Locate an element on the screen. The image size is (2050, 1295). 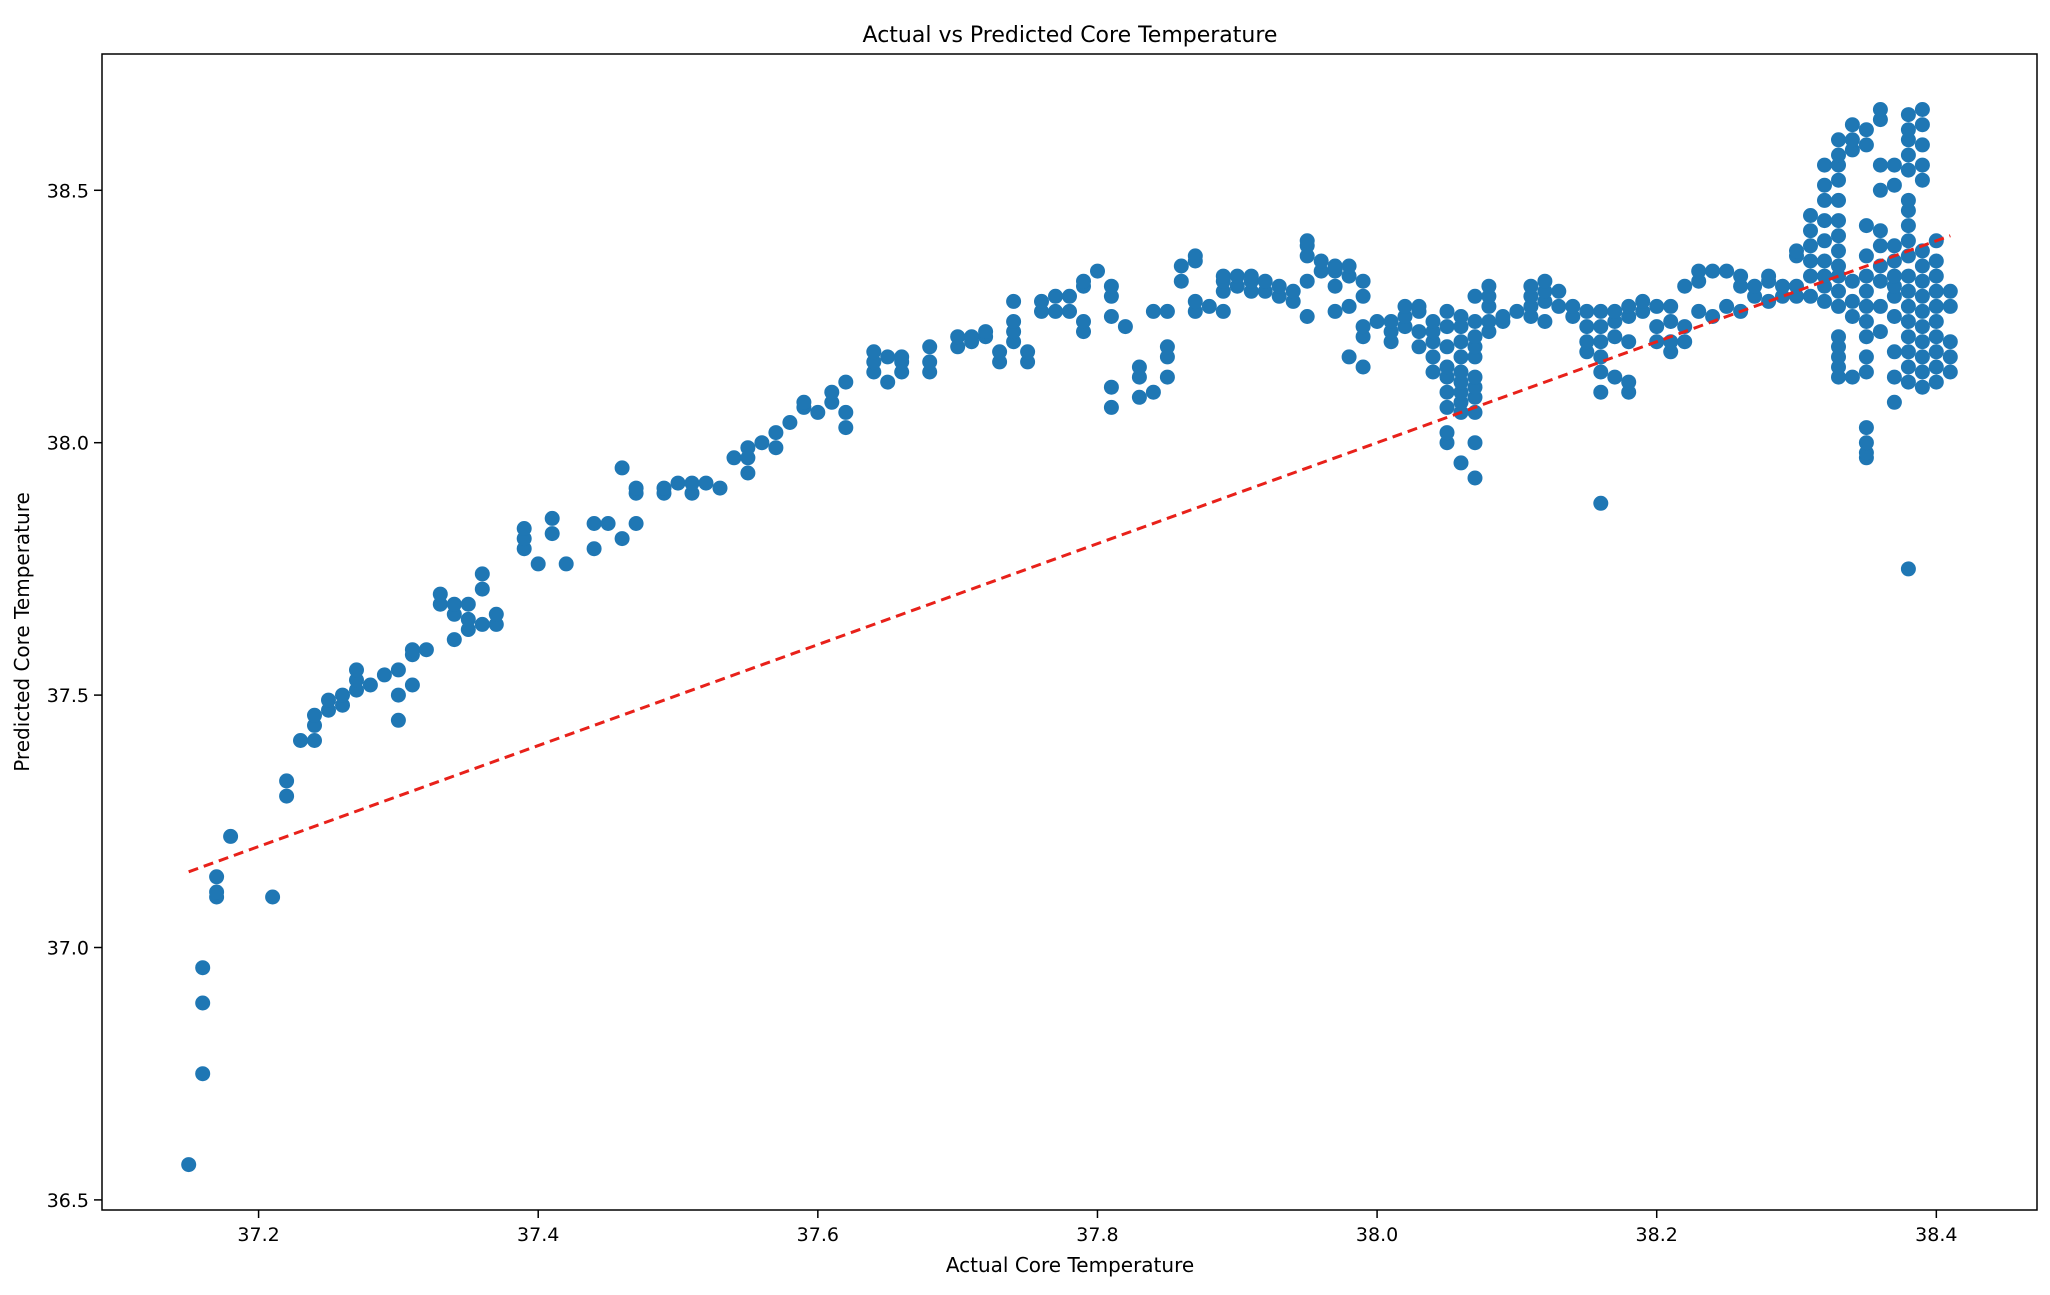
x-tick-label: 37.4 is located at coordinates (538, 1235).